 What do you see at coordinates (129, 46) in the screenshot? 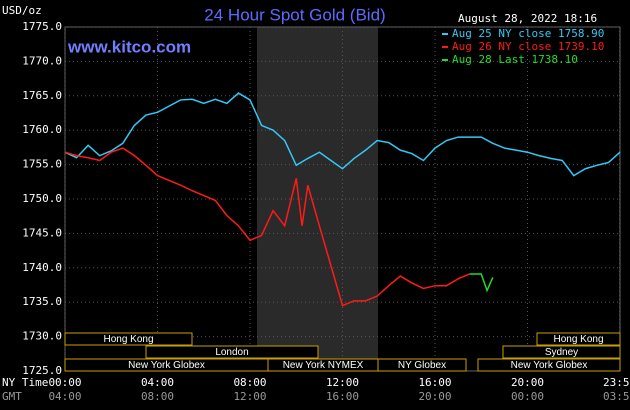
I see `site: www.kitco.com` at bounding box center [129, 46].